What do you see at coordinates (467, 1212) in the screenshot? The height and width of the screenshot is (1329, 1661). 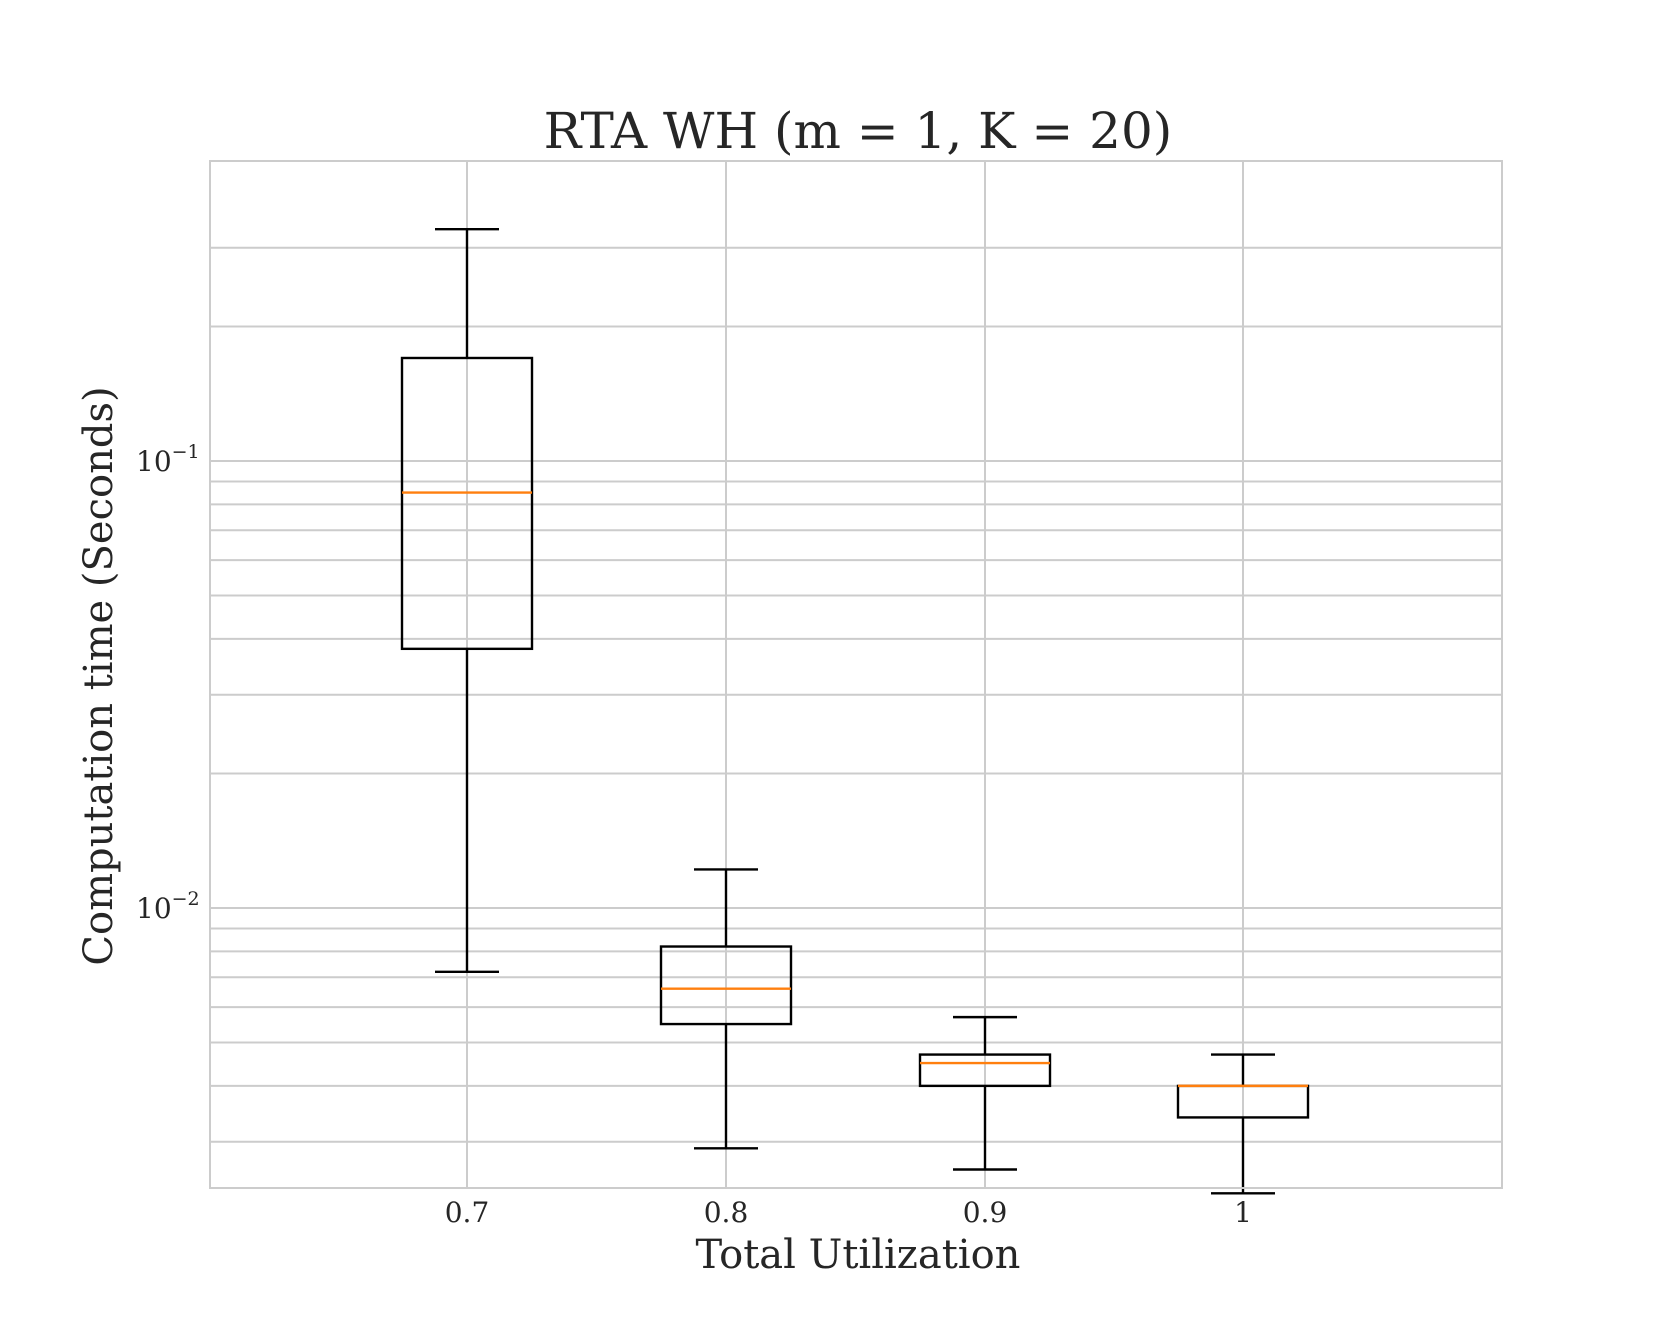 I see `x-tick-label-0.7: 0.7` at bounding box center [467, 1212].